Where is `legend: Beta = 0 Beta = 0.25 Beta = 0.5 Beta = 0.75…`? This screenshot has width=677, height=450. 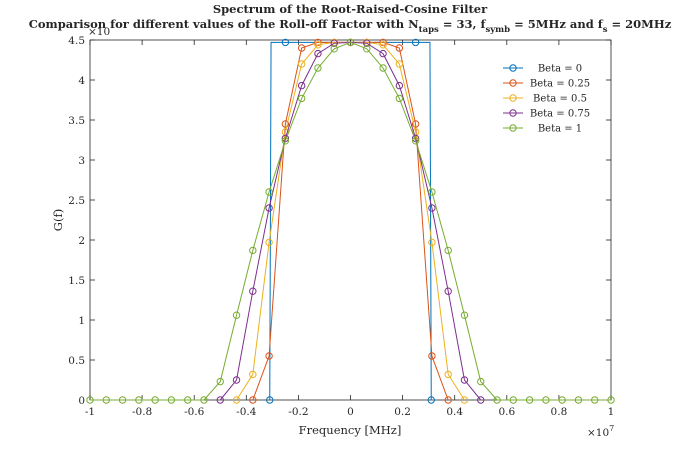
legend: Beta = 0 Beta = 0.25 Beta = 0.5 Beta = 0.75… is located at coordinates (548, 99).